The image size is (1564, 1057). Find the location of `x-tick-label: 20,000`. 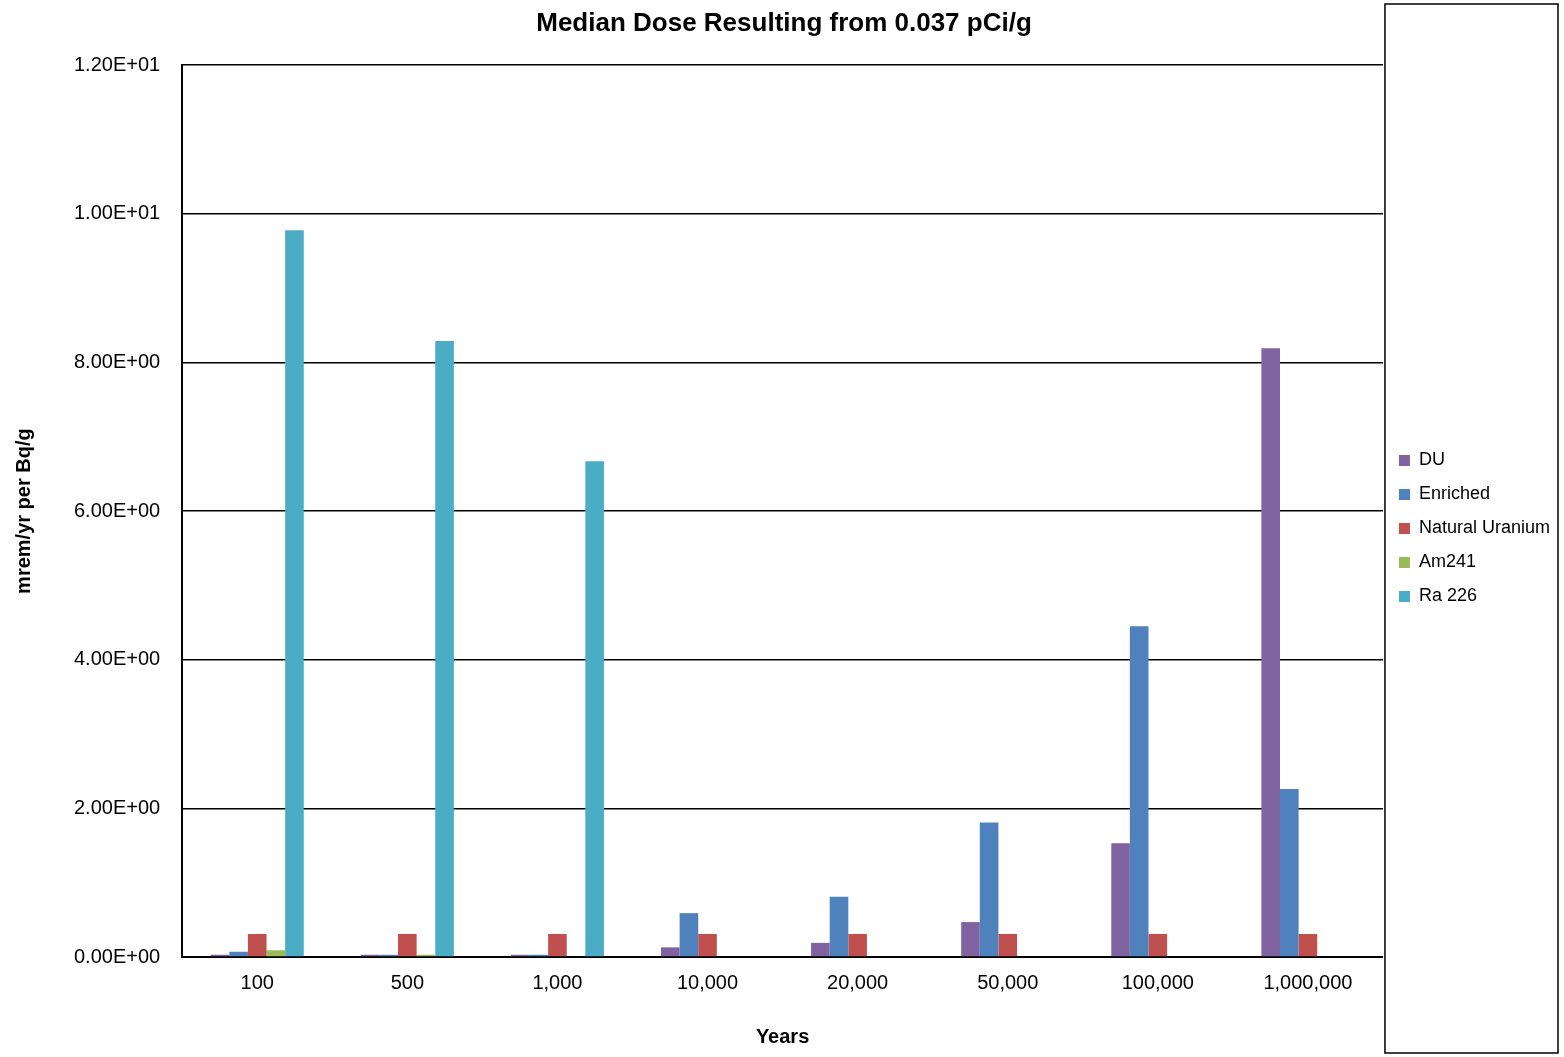

x-tick-label: 20,000 is located at coordinates (858, 981).